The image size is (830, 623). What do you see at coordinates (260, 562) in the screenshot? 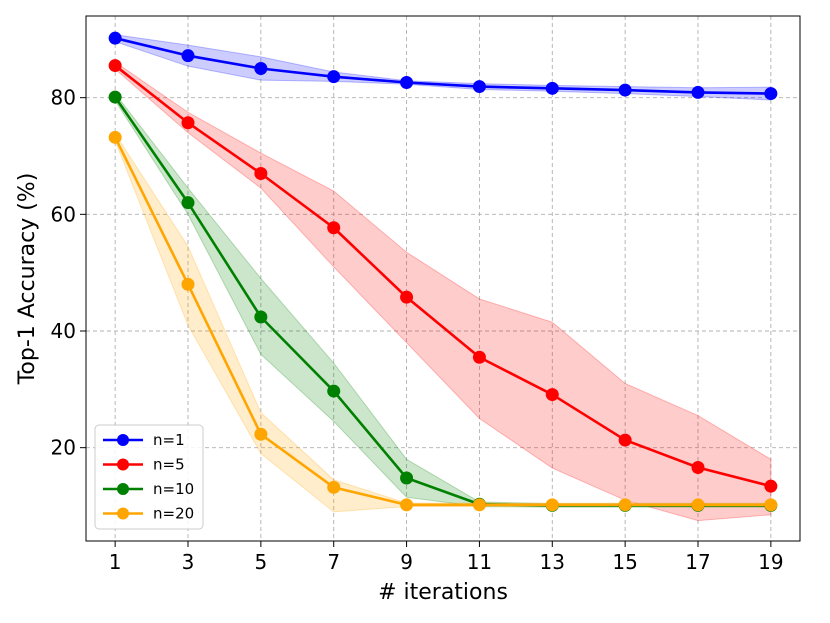
I see `x-tick-label: 5` at bounding box center [260, 562].